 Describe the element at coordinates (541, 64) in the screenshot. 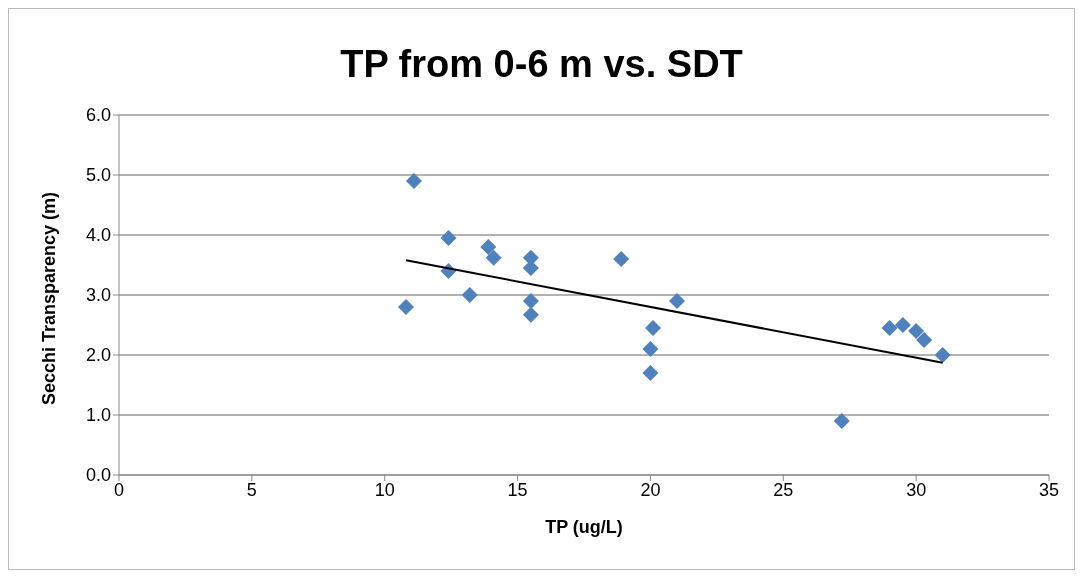

I see `chart-title: TP from 0-6 m vs. SDT` at that location.